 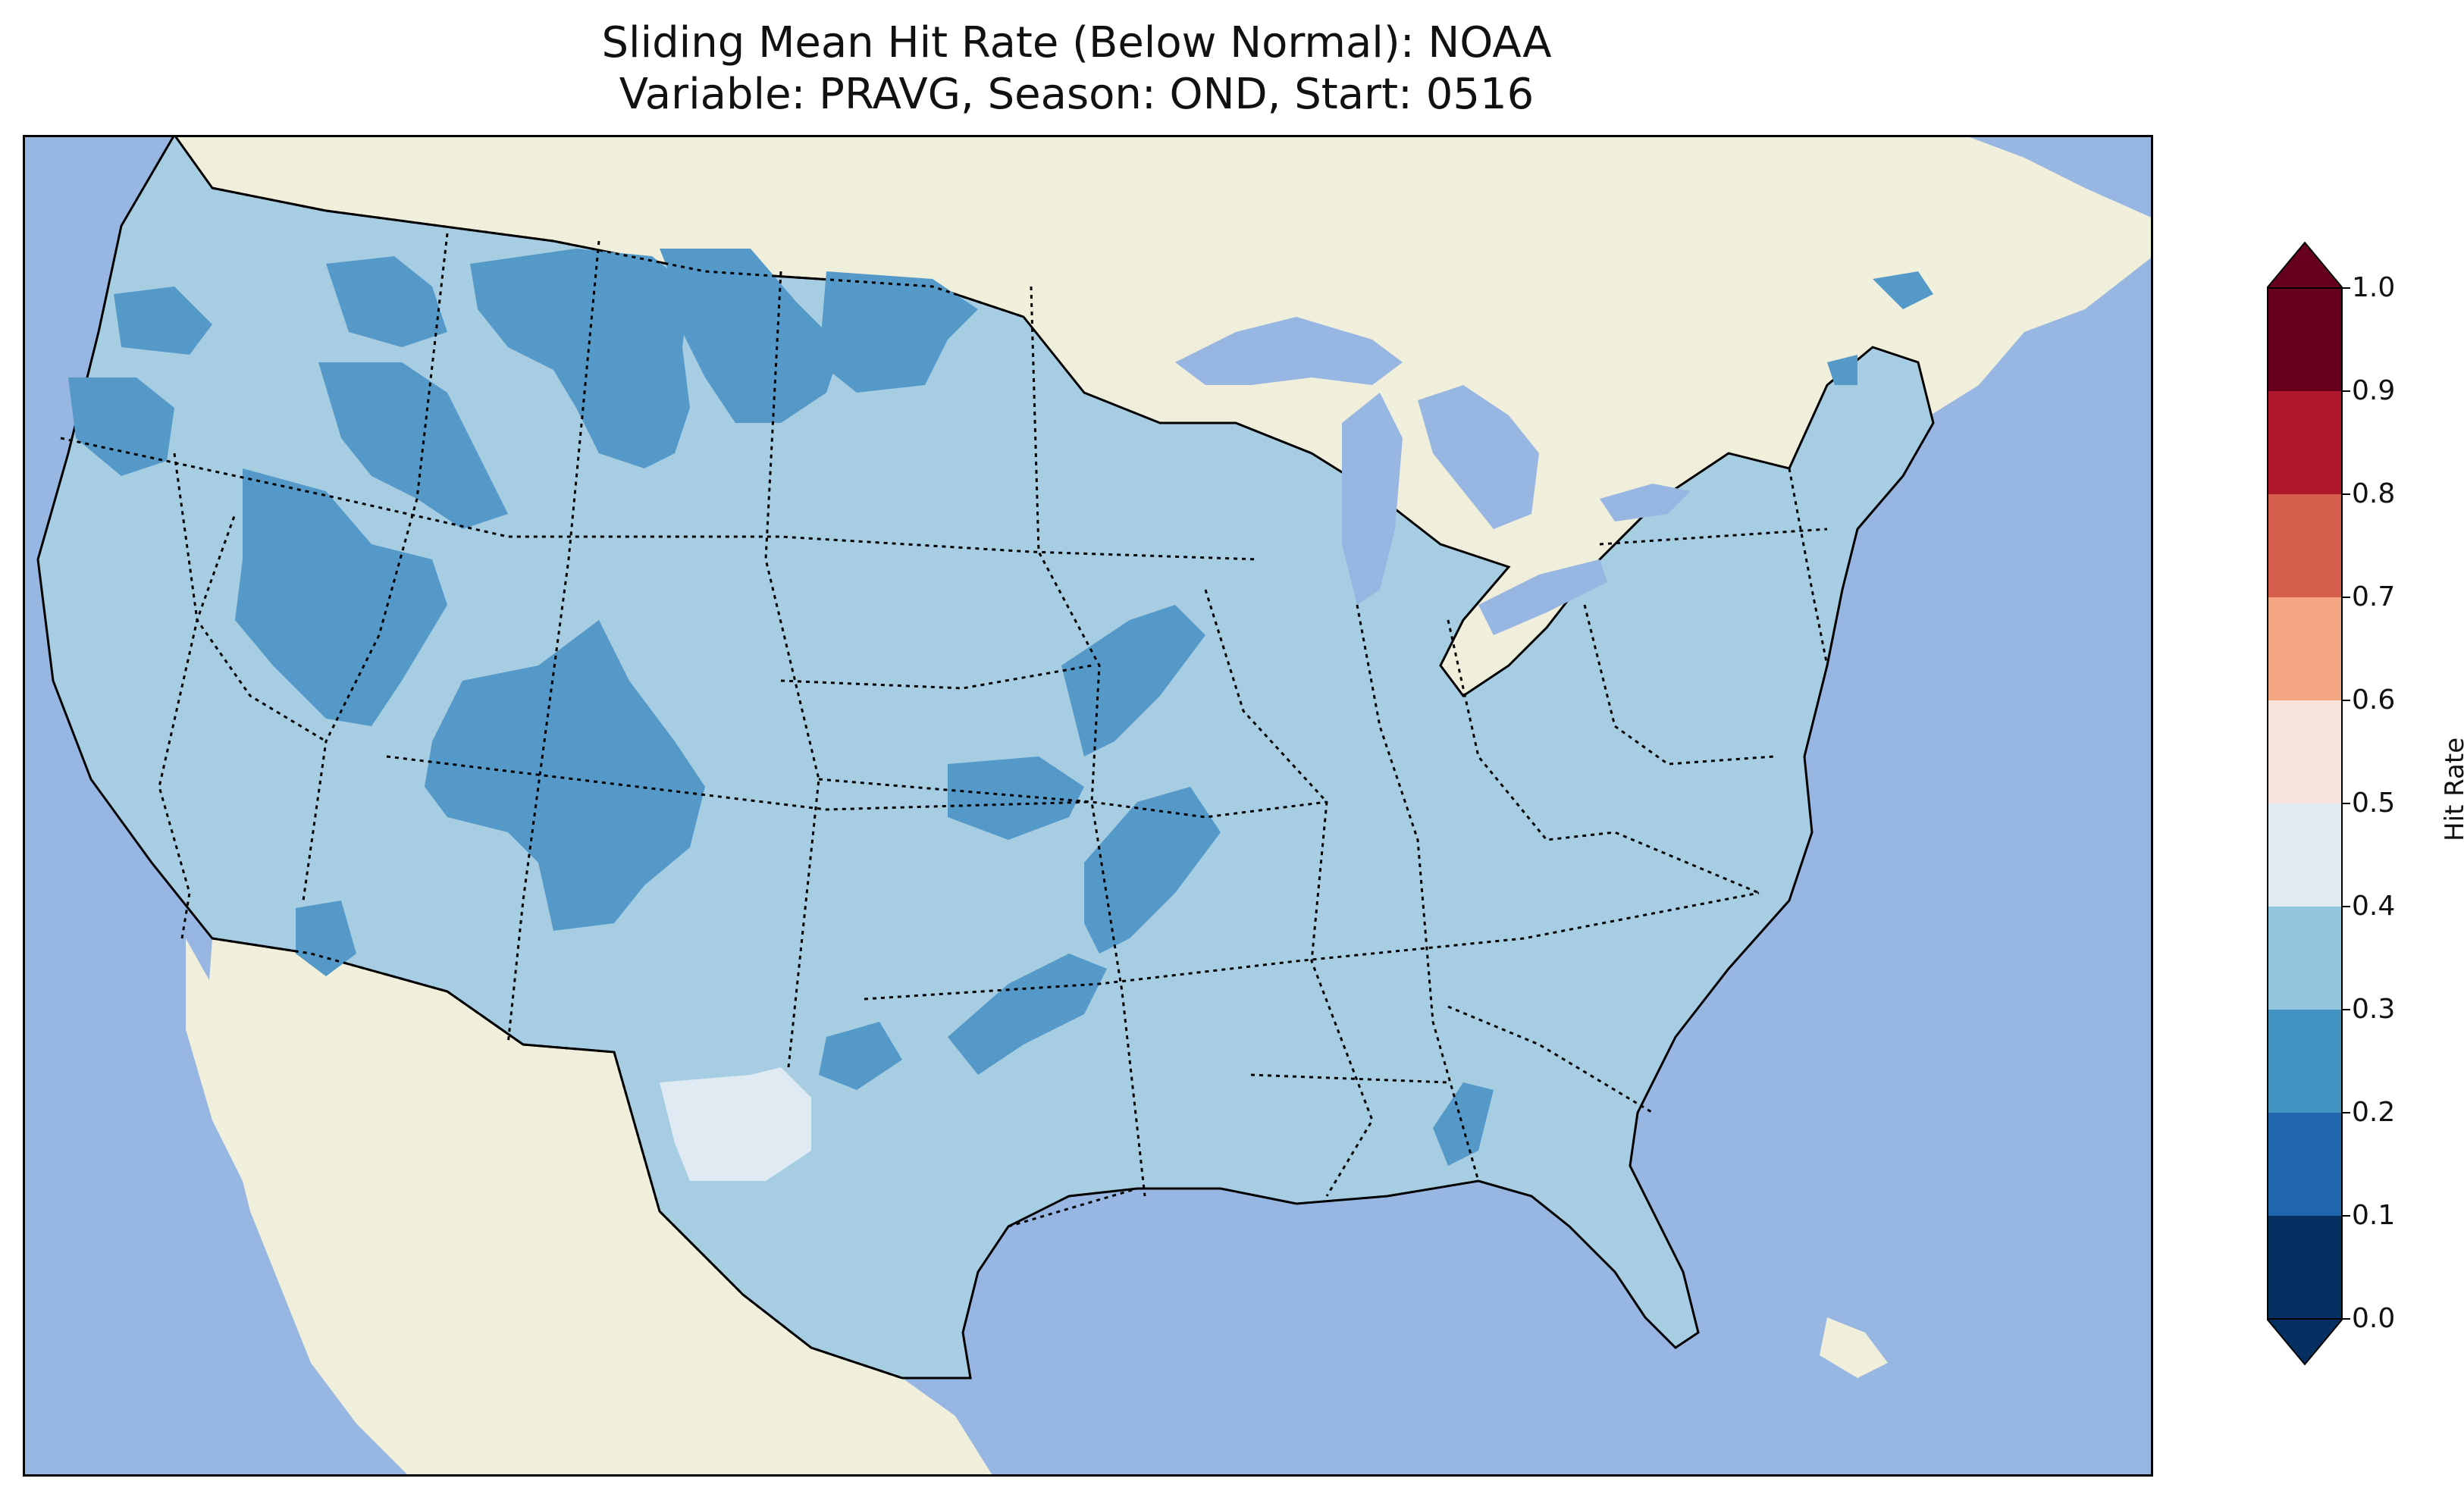 I want to click on colorbar-tick-label: 1.0, so click(x=2374, y=287).